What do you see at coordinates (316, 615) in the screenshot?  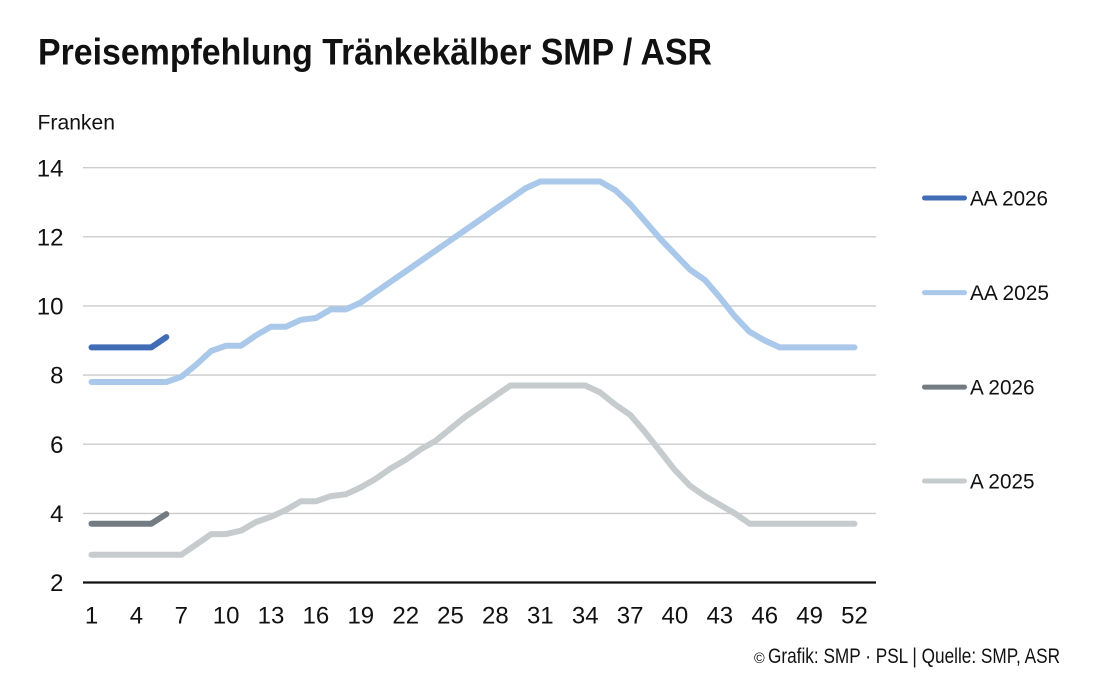 I see `svg-text: 16` at bounding box center [316, 615].